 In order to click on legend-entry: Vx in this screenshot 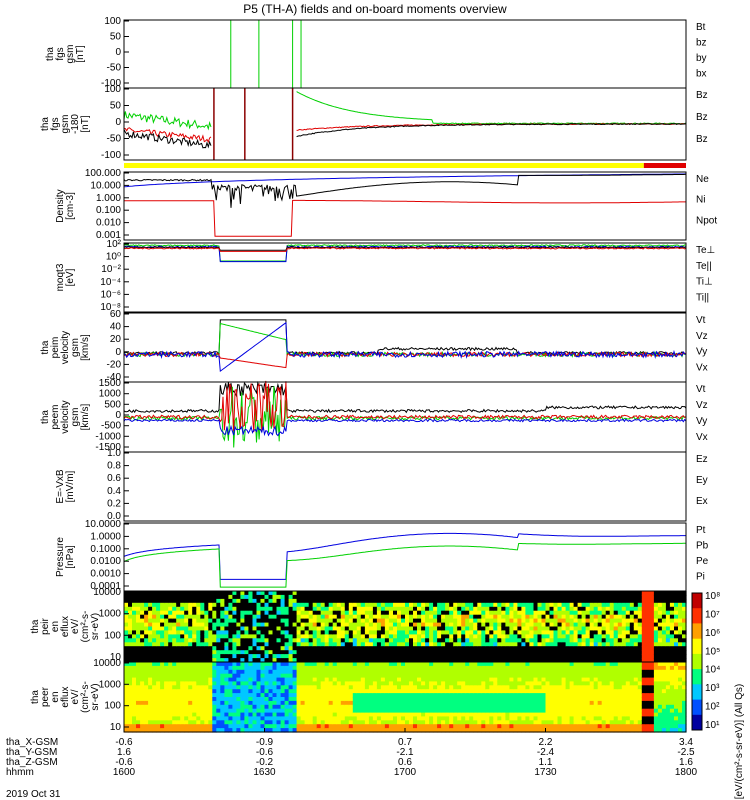, I will do `click(702, 437)`.